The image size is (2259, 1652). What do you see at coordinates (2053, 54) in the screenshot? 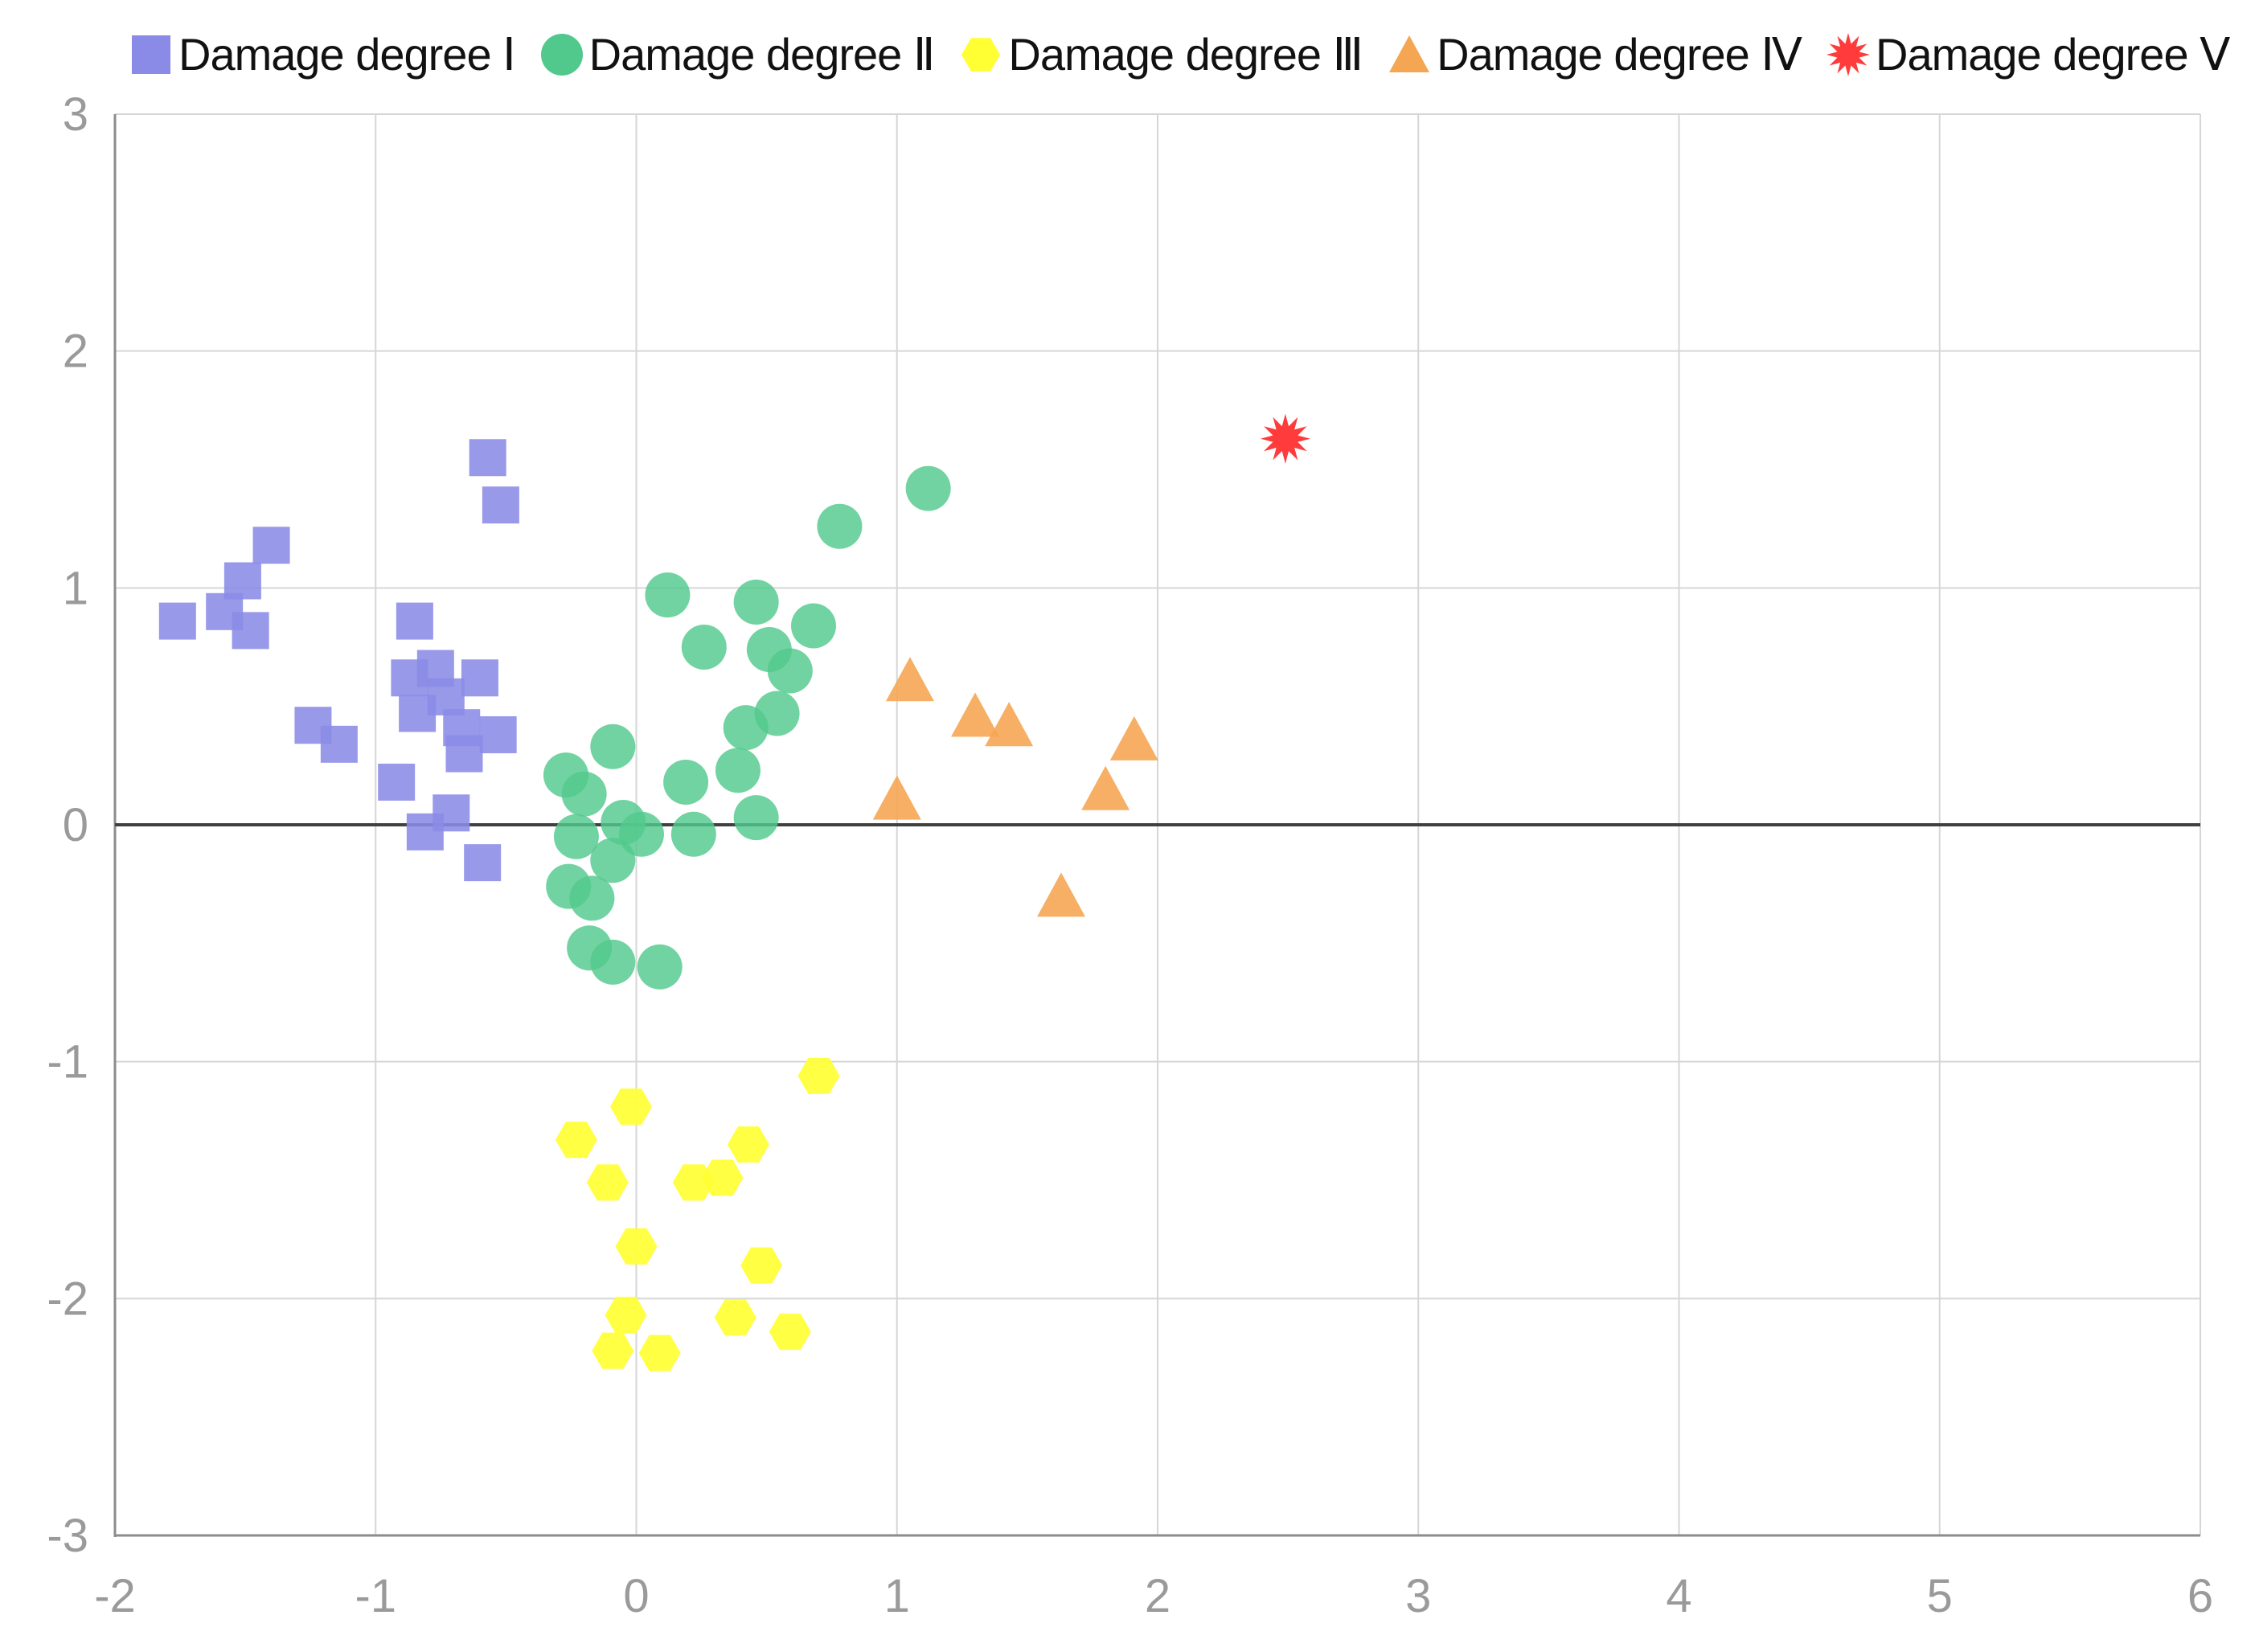
I see `legend-label: Damage degree Ⅴ` at bounding box center [2053, 54].